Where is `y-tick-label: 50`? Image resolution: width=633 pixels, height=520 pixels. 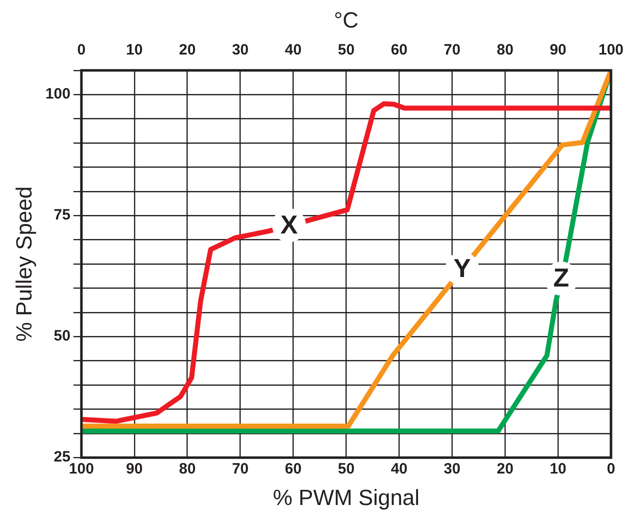 y-tick-label: 50 is located at coordinates (62, 336).